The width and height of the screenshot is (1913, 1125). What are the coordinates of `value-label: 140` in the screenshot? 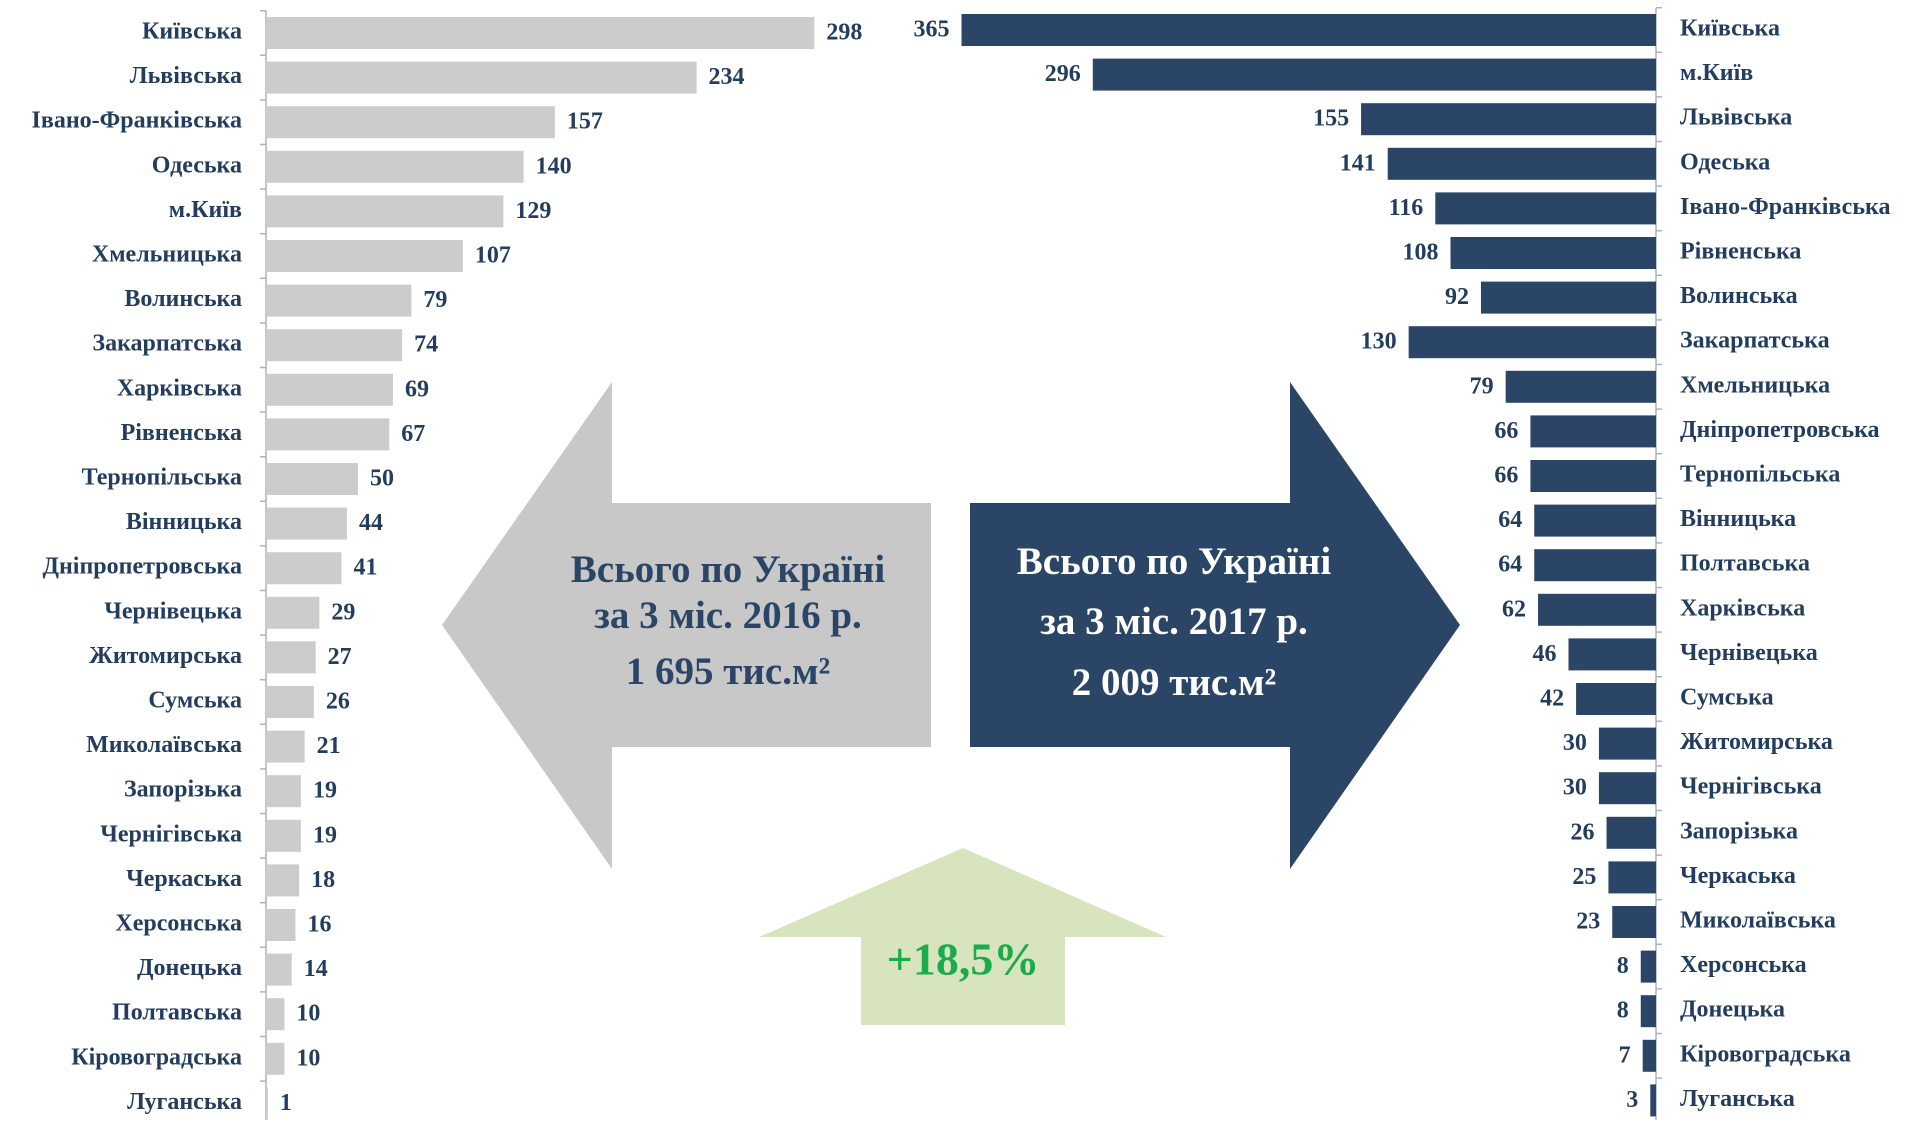 It's located at (554, 166).